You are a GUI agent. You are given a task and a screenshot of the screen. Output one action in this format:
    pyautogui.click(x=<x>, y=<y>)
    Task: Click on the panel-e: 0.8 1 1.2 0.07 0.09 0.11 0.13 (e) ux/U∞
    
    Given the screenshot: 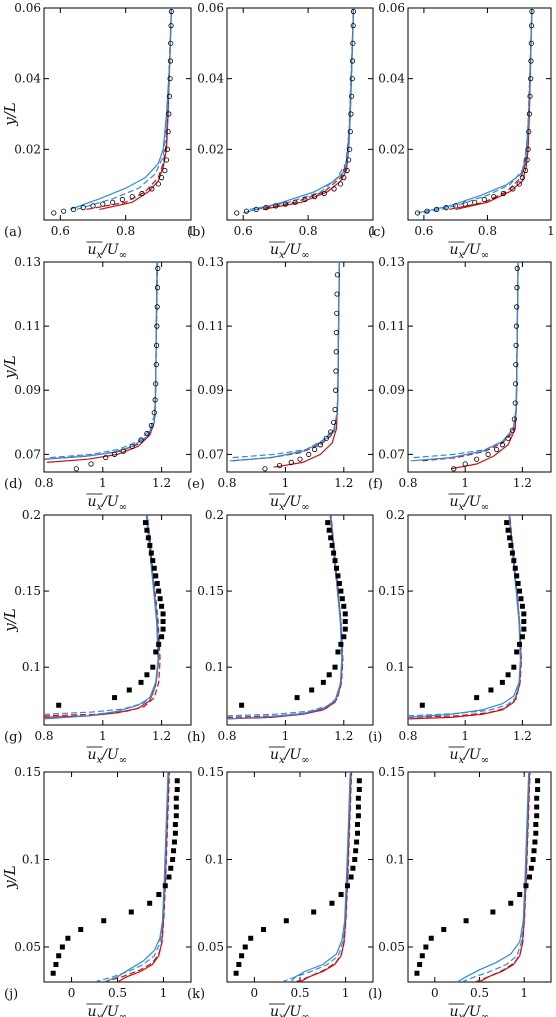 What is the action you would take?
    pyautogui.click(x=280, y=384)
    